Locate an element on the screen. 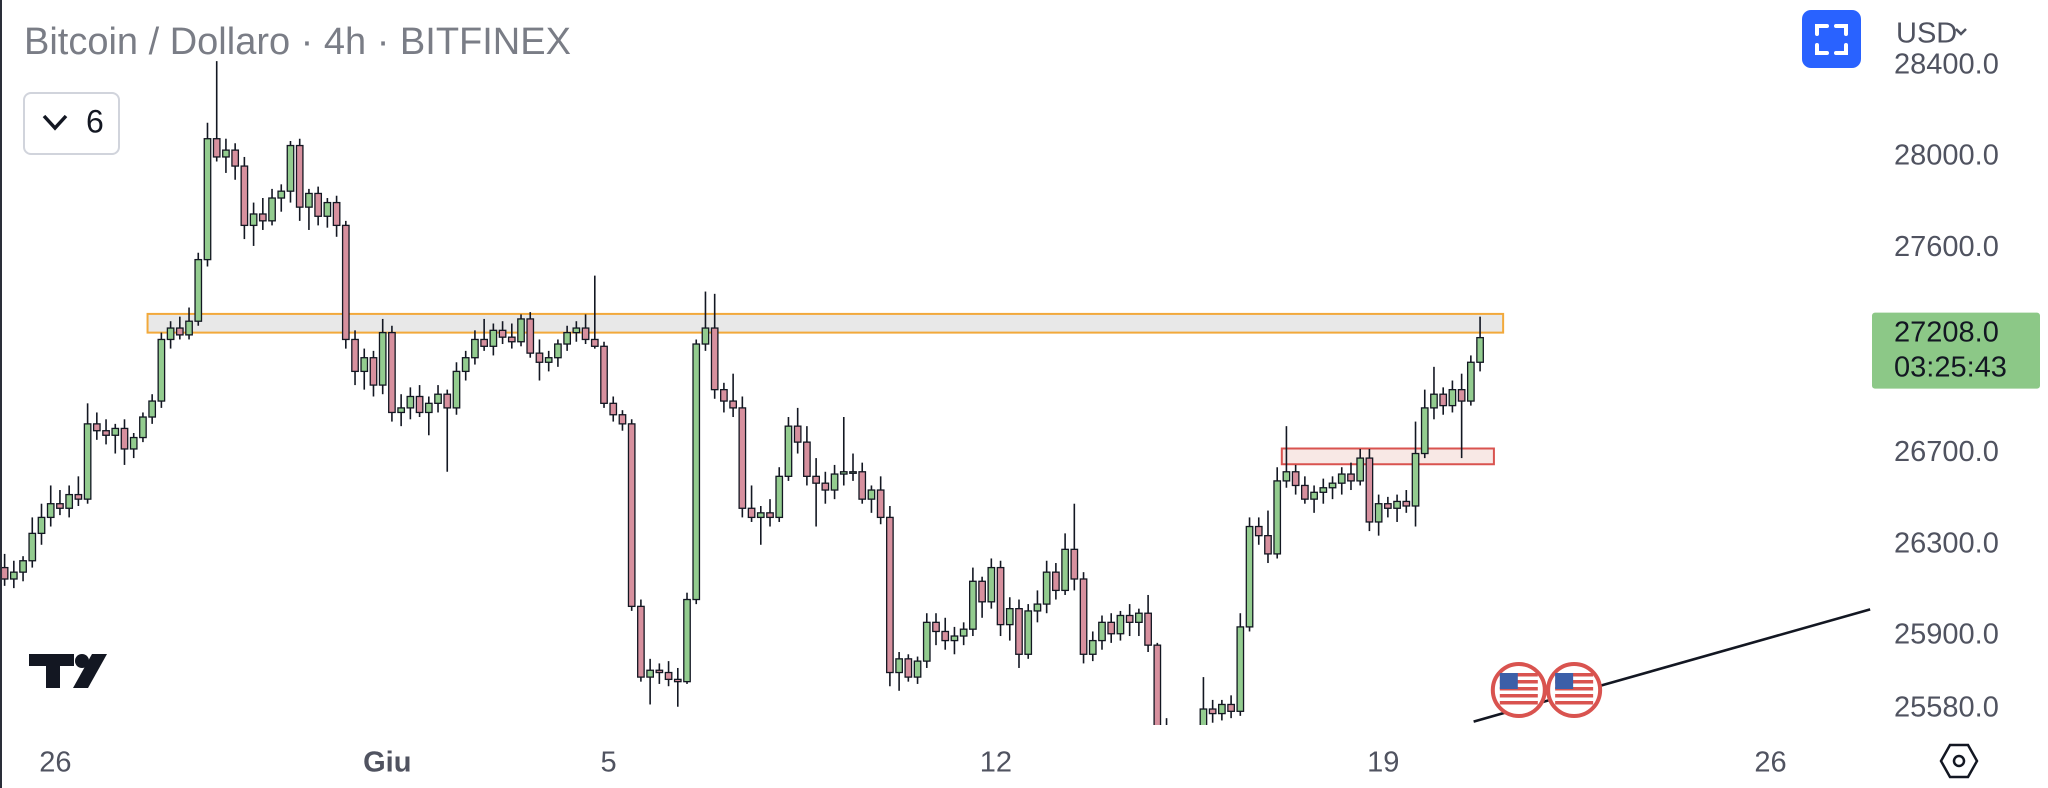 The height and width of the screenshot is (788, 2048). y-tick-label: 25900.0 is located at coordinates (1946, 635).